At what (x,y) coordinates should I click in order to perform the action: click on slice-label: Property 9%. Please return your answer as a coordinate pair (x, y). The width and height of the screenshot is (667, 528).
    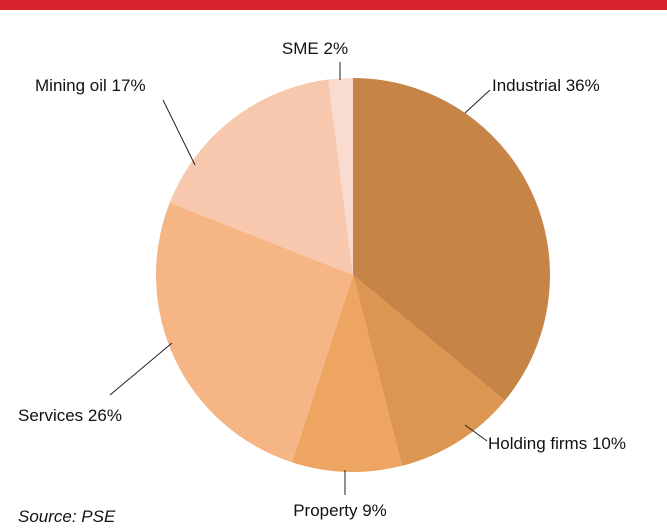
    Looking at the image, I should click on (340, 510).